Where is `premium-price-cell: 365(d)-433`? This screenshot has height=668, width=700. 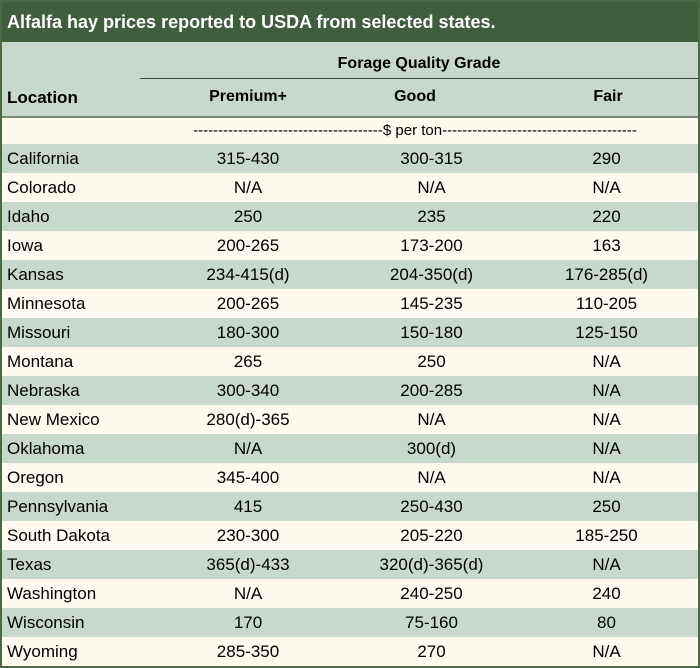
premium-price-cell: 365(d)-433 is located at coordinates (248, 564).